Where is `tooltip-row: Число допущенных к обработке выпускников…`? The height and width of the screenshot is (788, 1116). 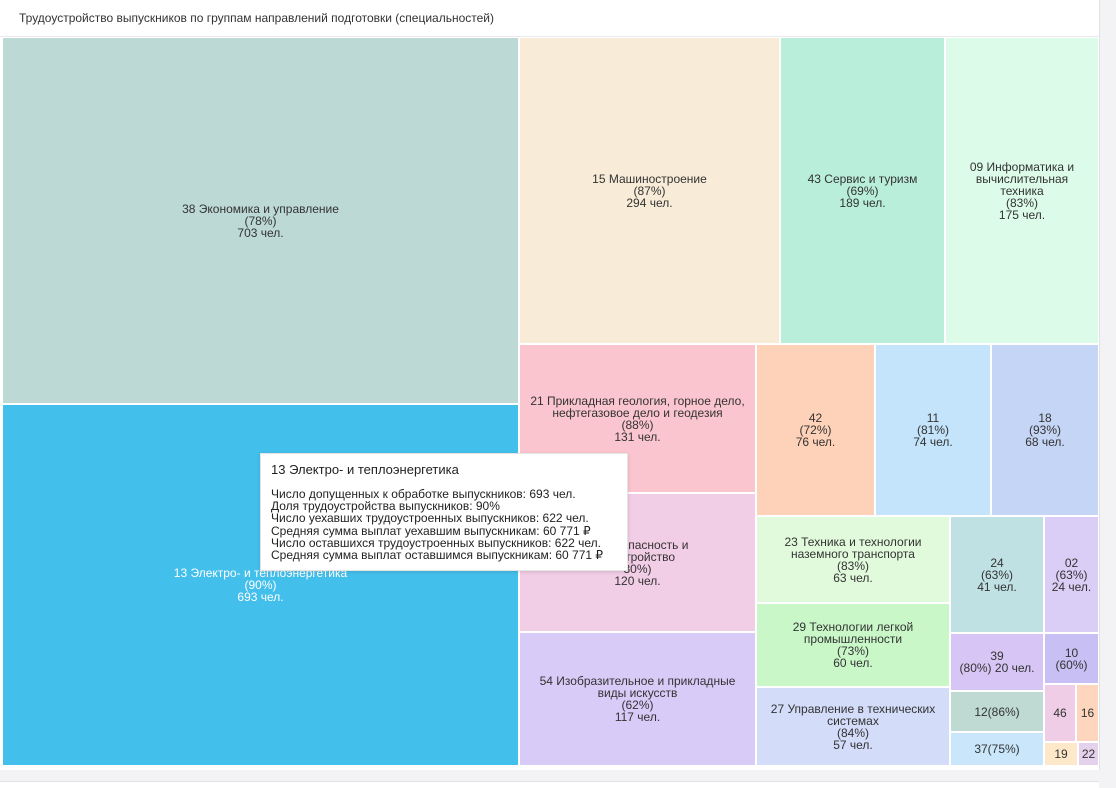
tooltip-row: Число допущенных к обработке выпускников… is located at coordinates (423, 494).